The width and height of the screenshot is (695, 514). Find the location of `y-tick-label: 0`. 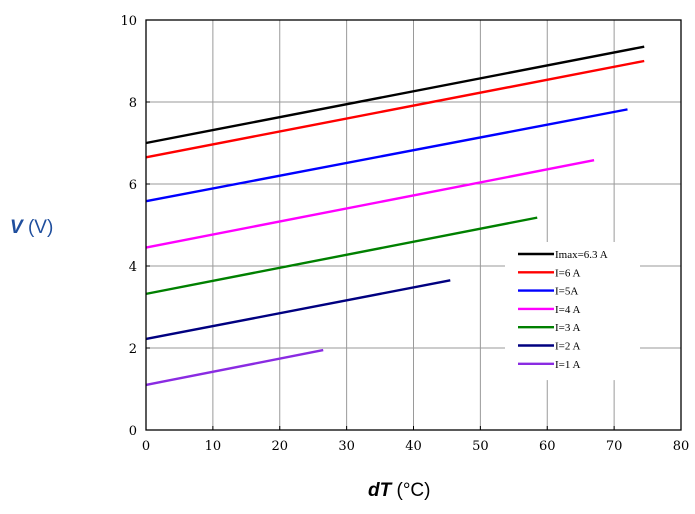

y-tick-label: 0 is located at coordinates (133, 431).